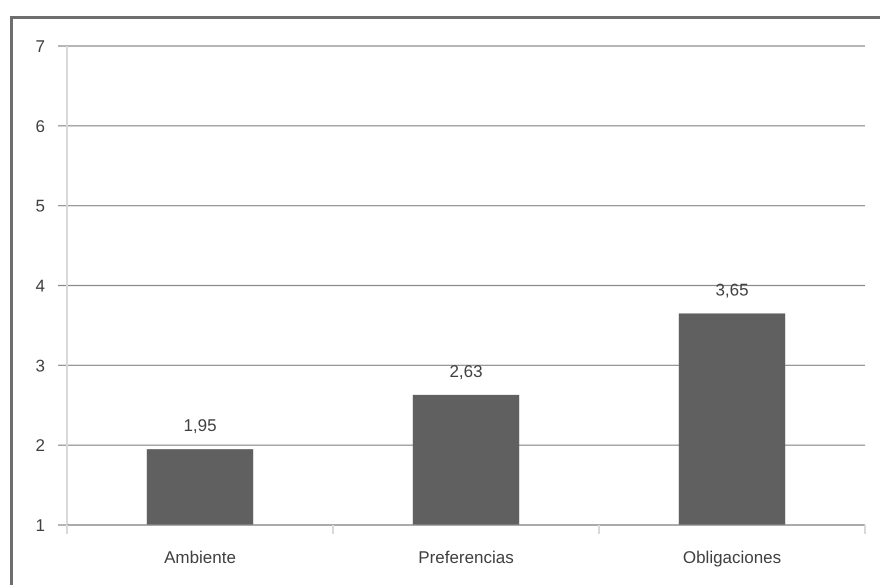  I want to click on data-label: 1,95, so click(200, 426).